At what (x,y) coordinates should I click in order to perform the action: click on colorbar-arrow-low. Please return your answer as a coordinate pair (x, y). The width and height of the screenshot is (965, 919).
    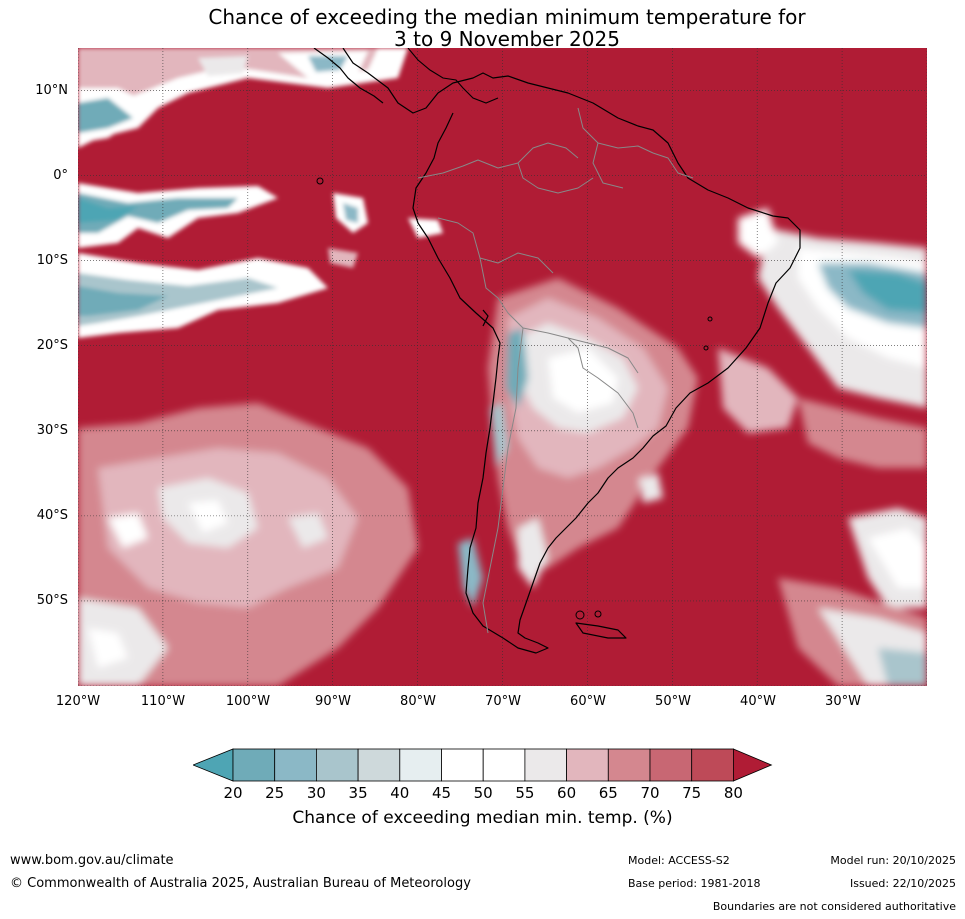
    Looking at the image, I should click on (213, 765).